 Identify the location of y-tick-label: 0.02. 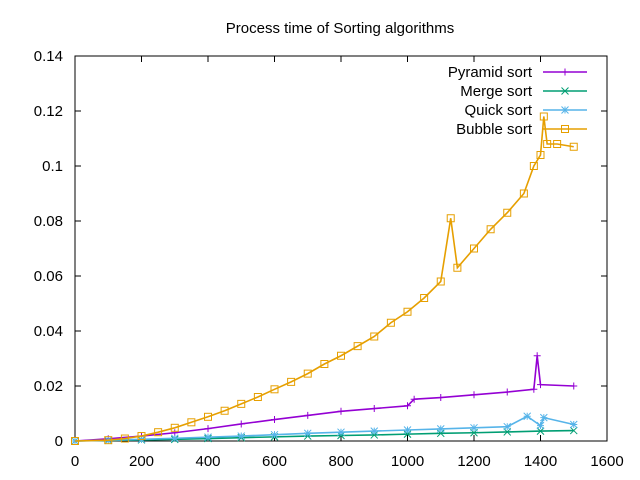
(48, 386).